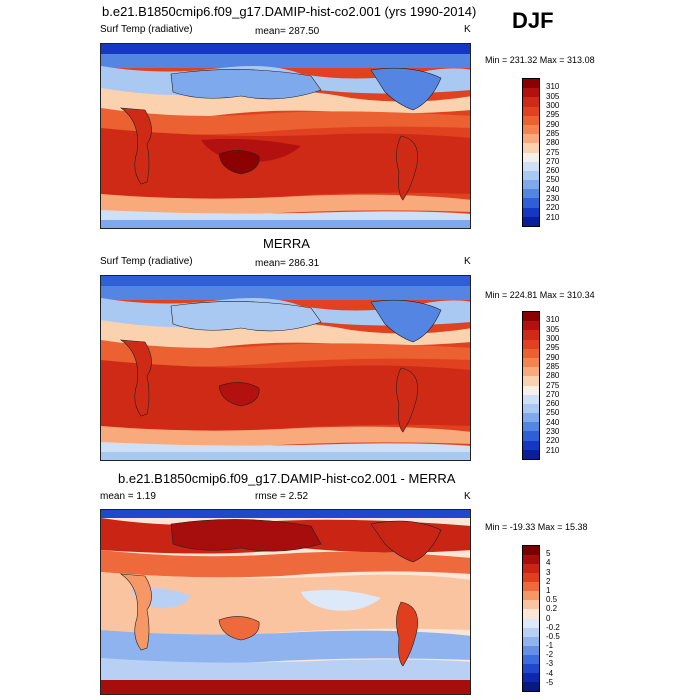 The height and width of the screenshot is (700, 700). I want to click on panel1-map, so click(285, 136).